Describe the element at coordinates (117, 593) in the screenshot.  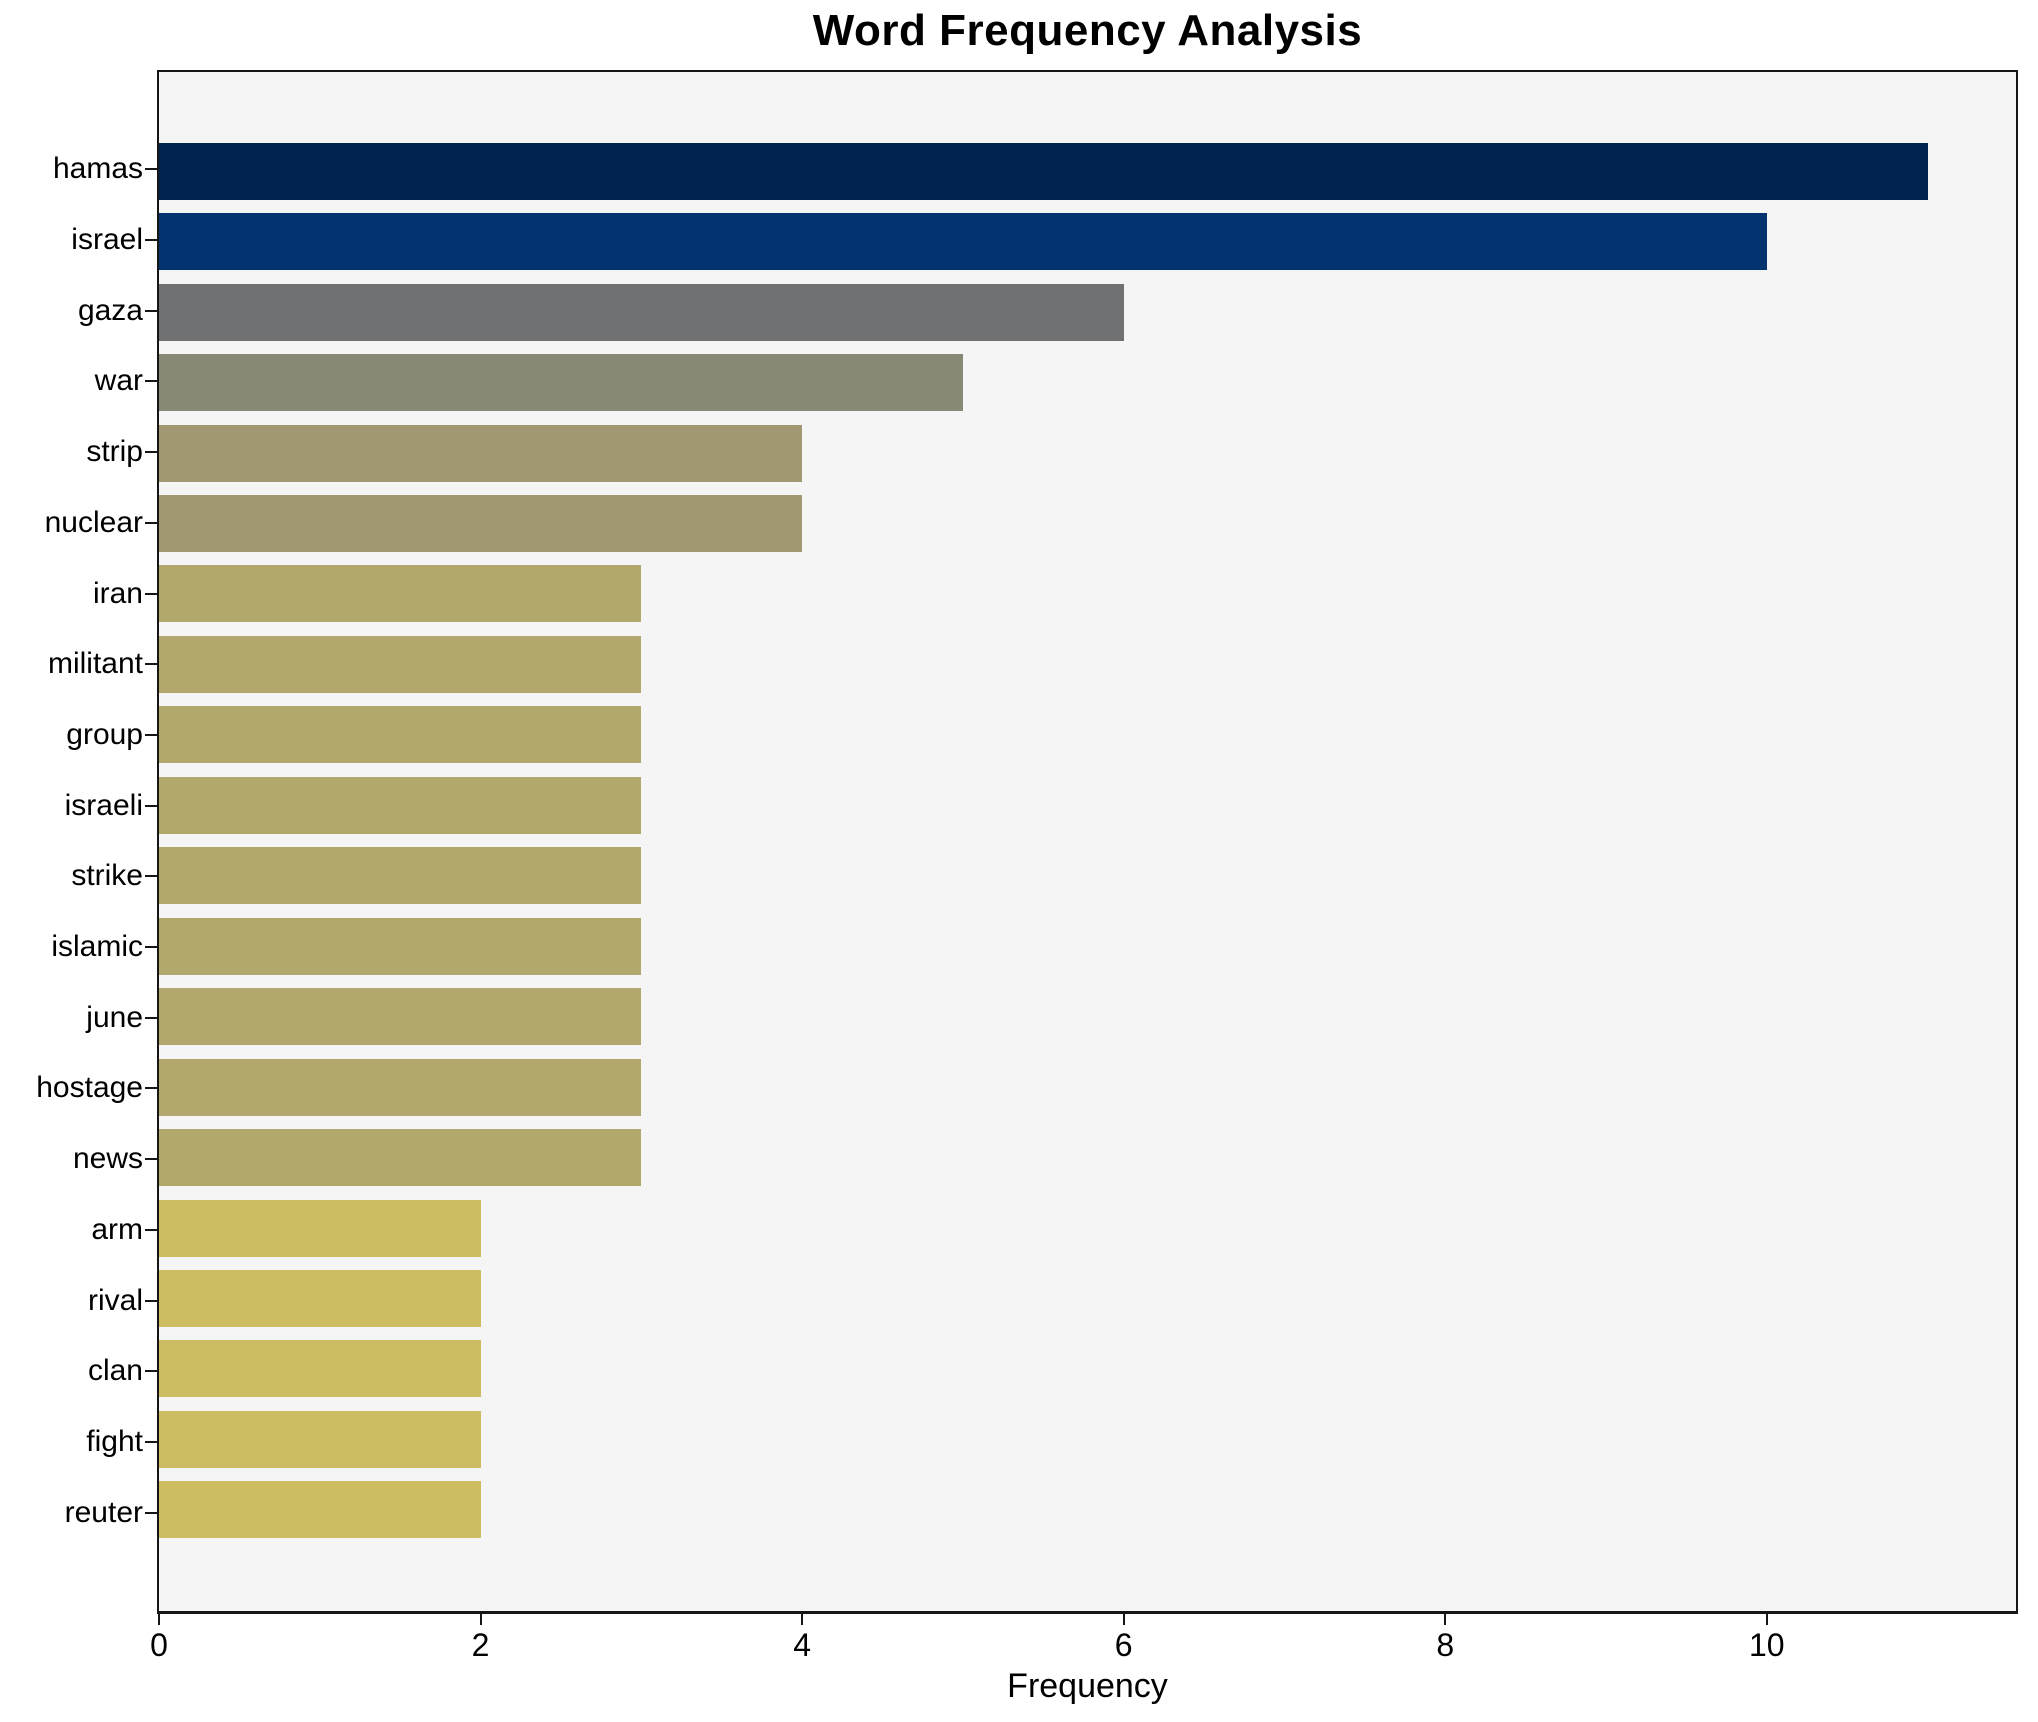
I see `y-axis-label-iran: iran` at that location.